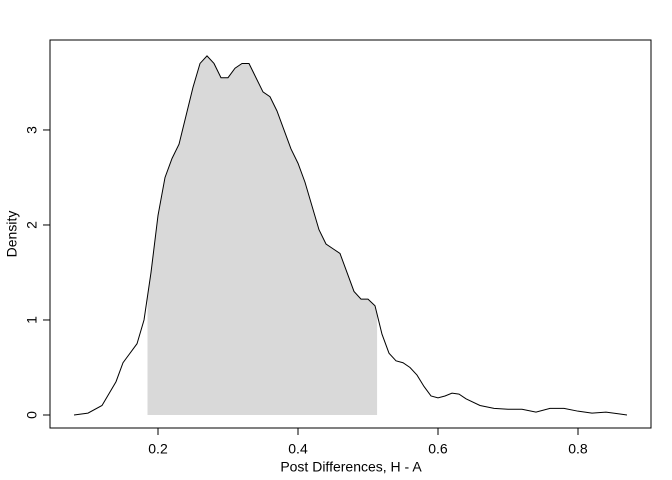 This screenshot has width=672, height=480. What do you see at coordinates (32, 415) in the screenshot?
I see `y-tick-label: 0` at bounding box center [32, 415].